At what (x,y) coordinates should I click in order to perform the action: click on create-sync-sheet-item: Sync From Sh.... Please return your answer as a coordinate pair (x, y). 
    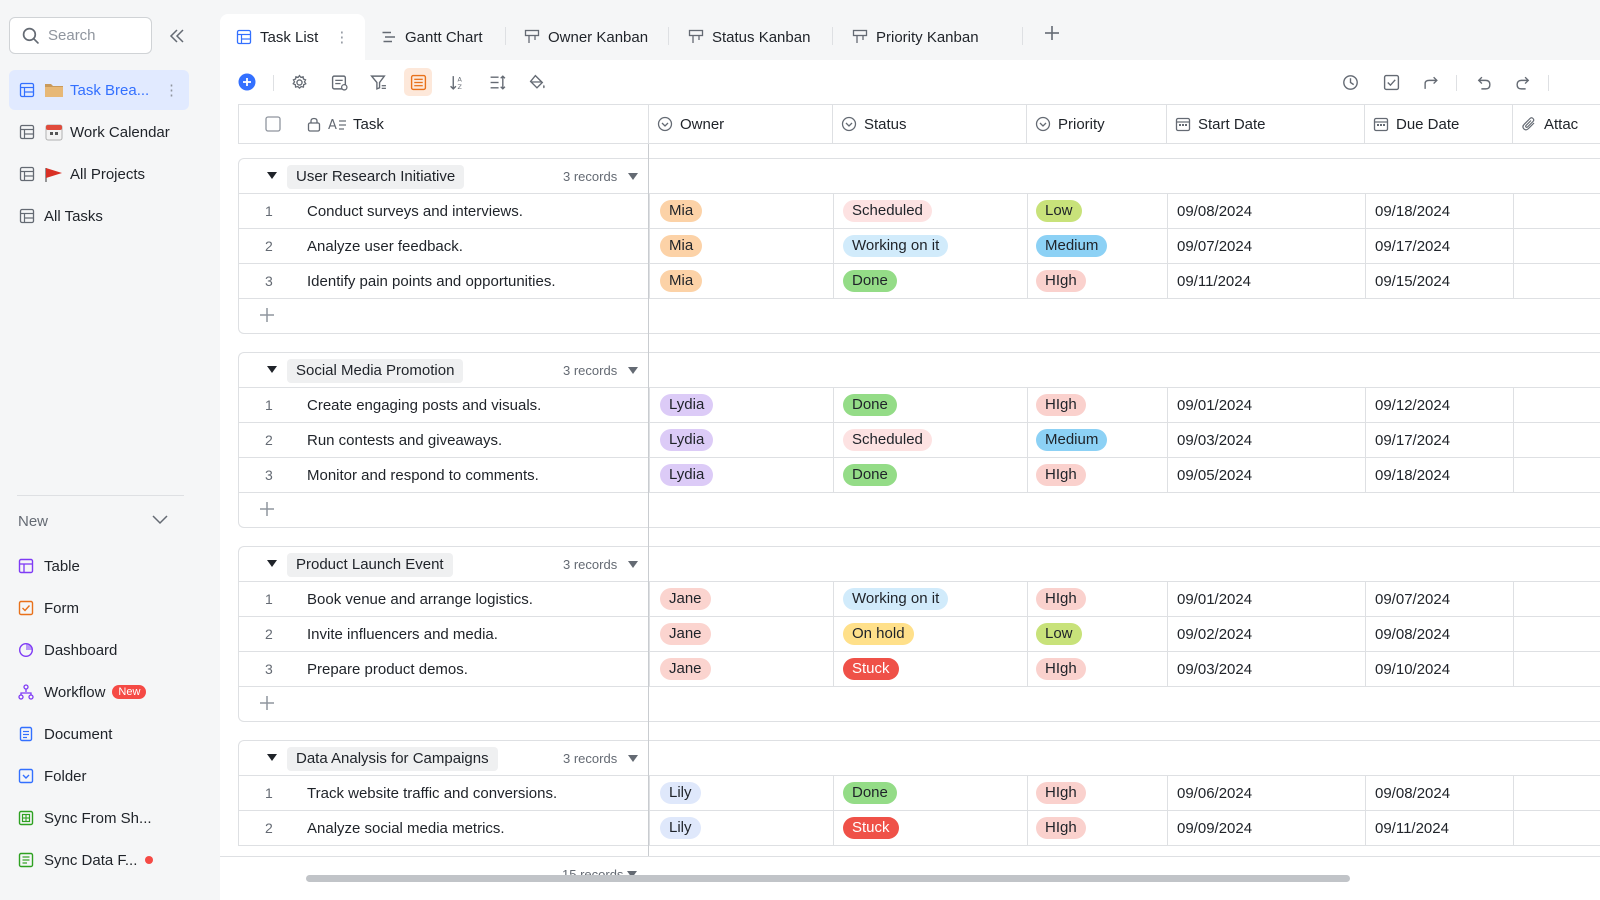
    Looking at the image, I should click on (85, 818).